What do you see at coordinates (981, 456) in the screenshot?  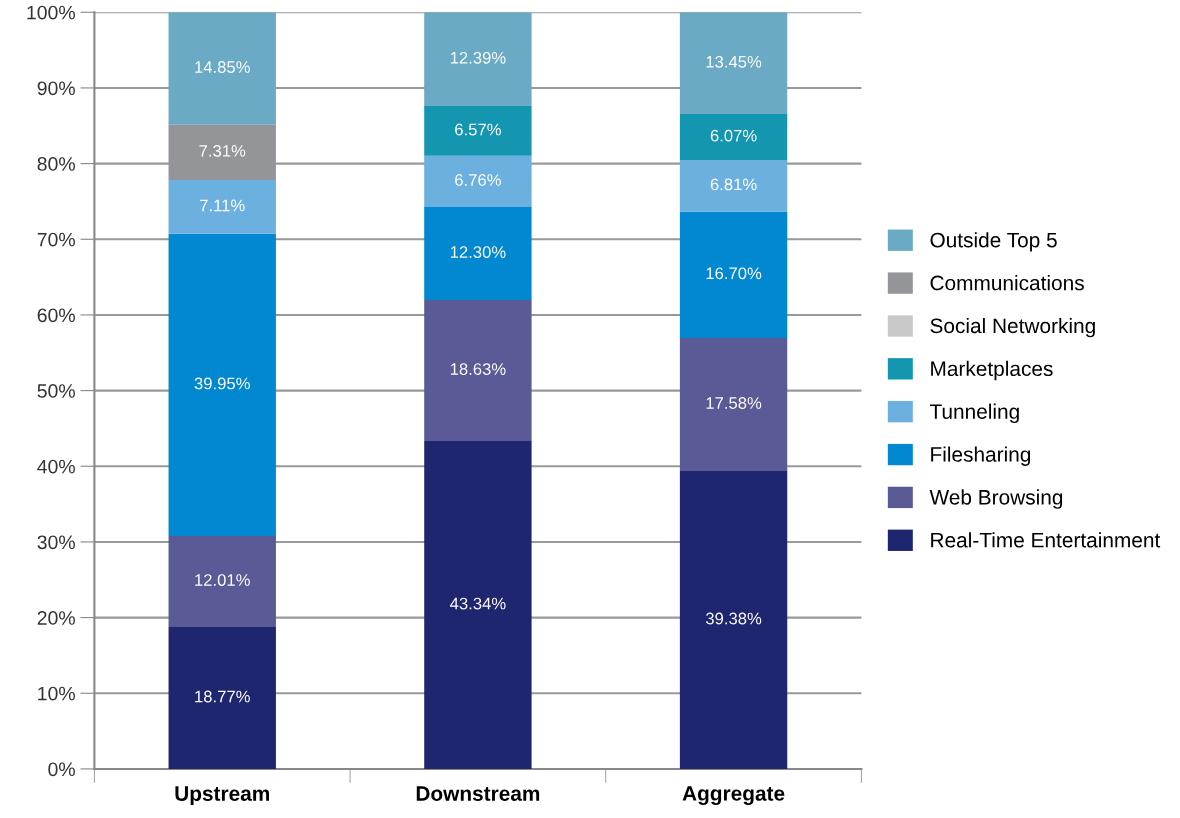 I see `legend-label: Filesharing` at bounding box center [981, 456].